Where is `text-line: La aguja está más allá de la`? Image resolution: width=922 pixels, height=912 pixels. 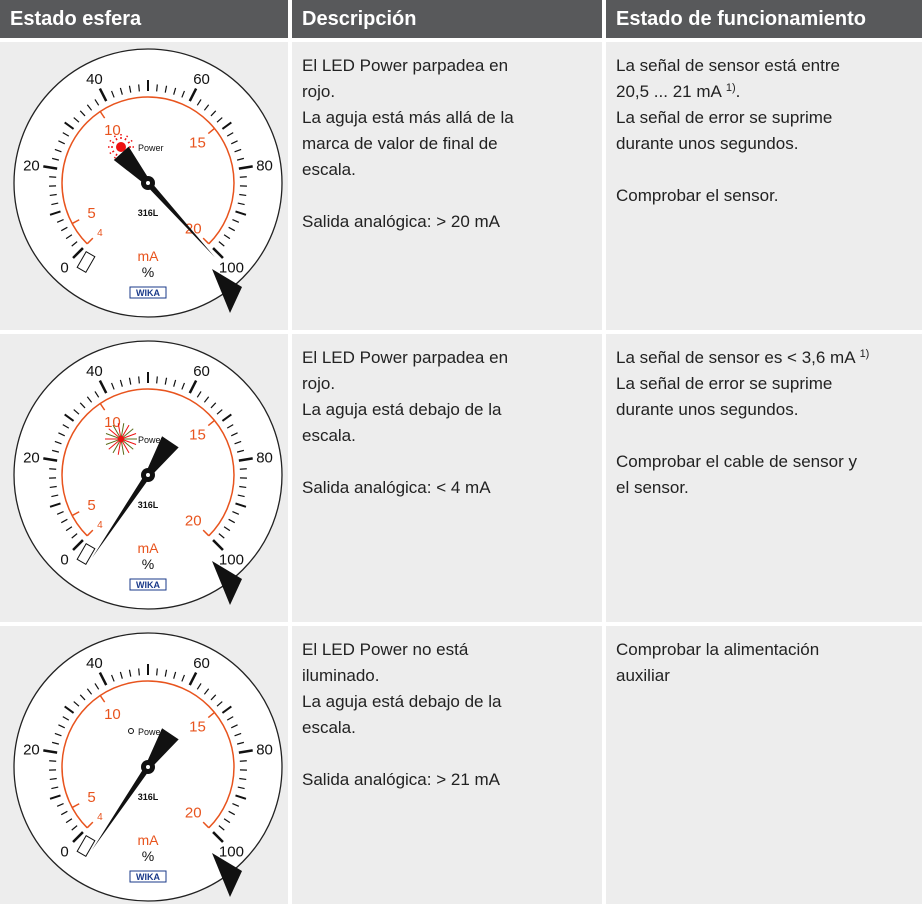
text-line: La aguja está más allá de la is located at coordinates (447, 118).